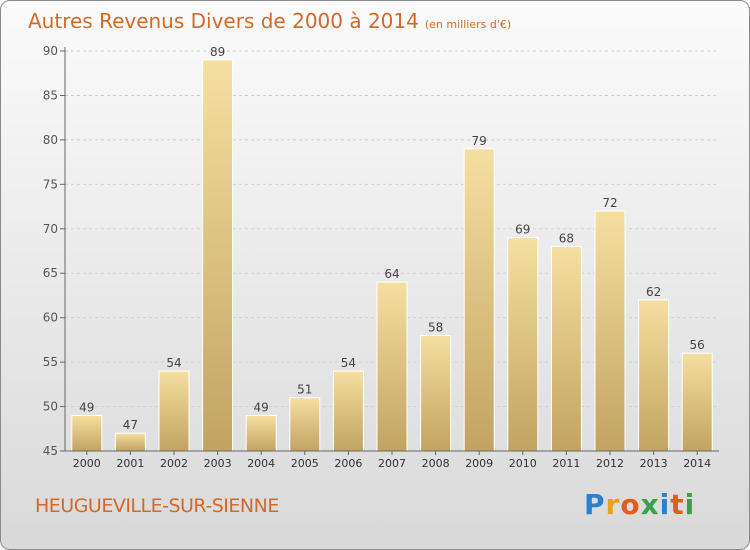 This screenshot has width=750, height=550. Describe the element at coordinates (697, 345) in the screenshot. I see `value-label: 56` at that location.